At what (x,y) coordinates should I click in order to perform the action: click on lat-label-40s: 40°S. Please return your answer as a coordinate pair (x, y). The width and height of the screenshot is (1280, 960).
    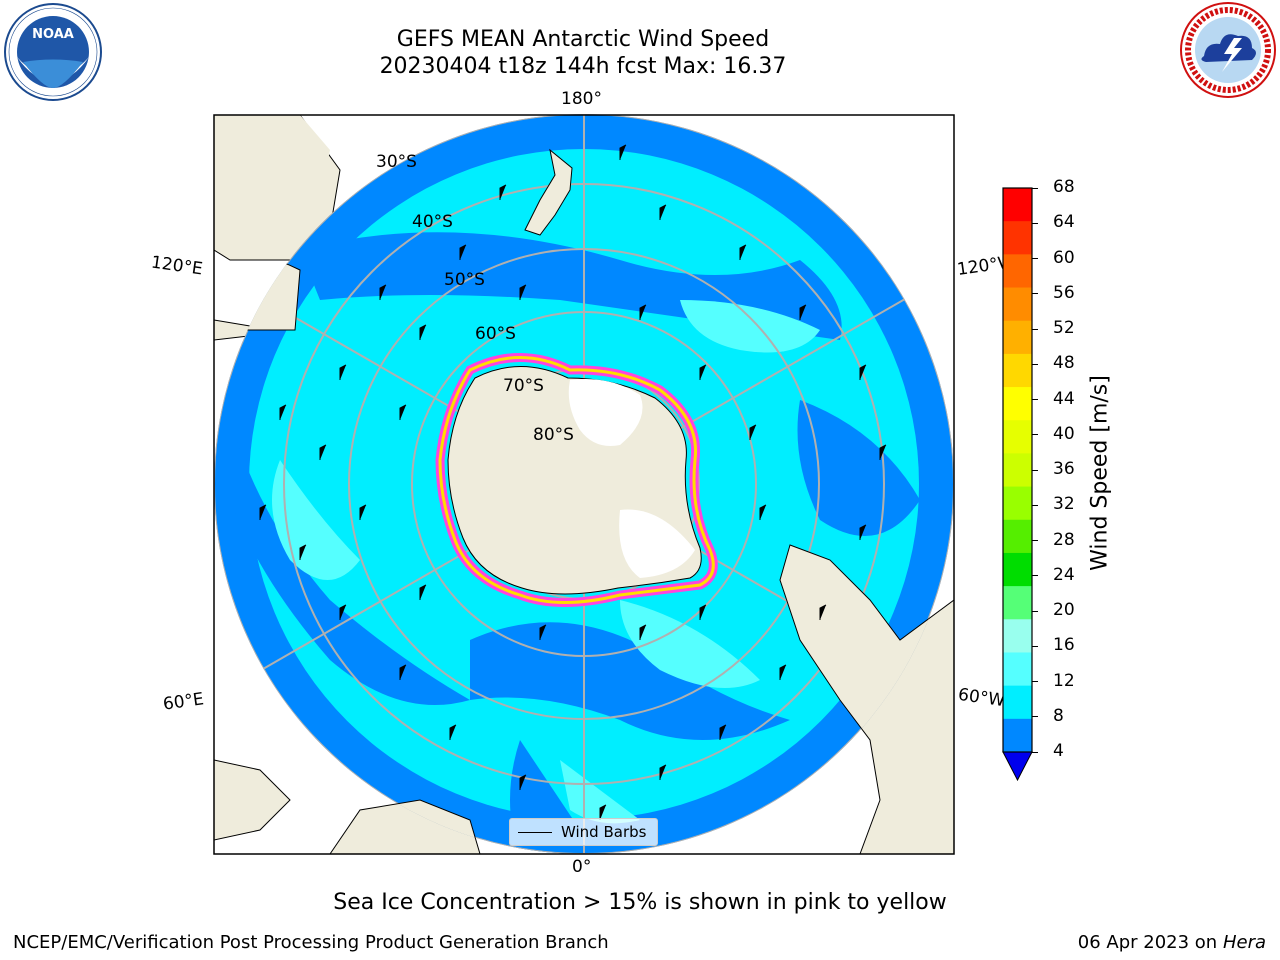
    Looking at the image, I should click on (432, 222).